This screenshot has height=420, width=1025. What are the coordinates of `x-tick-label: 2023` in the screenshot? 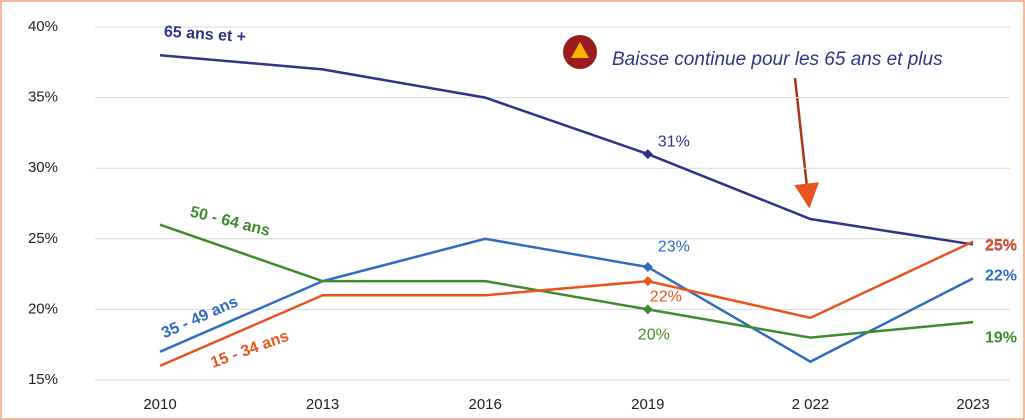 It's located at (972, 404).